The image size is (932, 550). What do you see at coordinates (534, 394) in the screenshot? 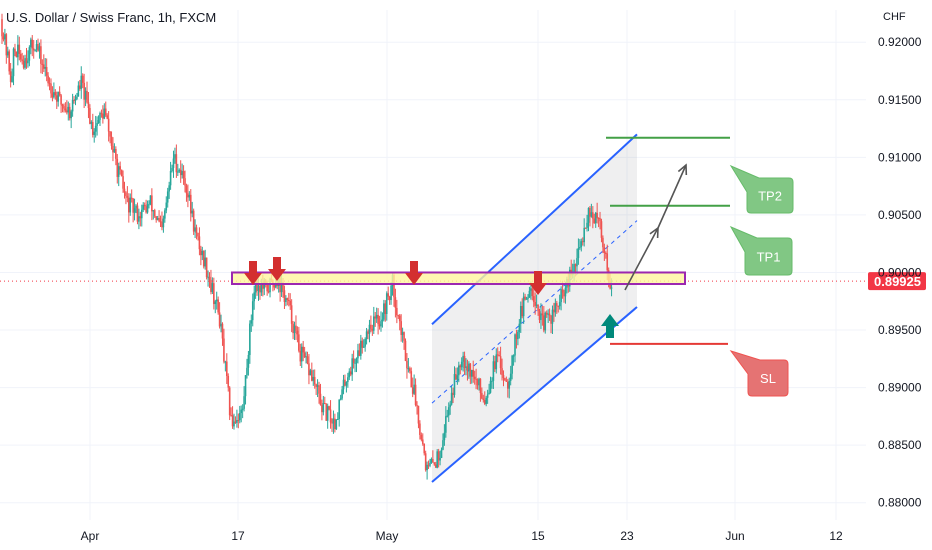
I see `channel-lower-line` at bounding box center [534, 394].